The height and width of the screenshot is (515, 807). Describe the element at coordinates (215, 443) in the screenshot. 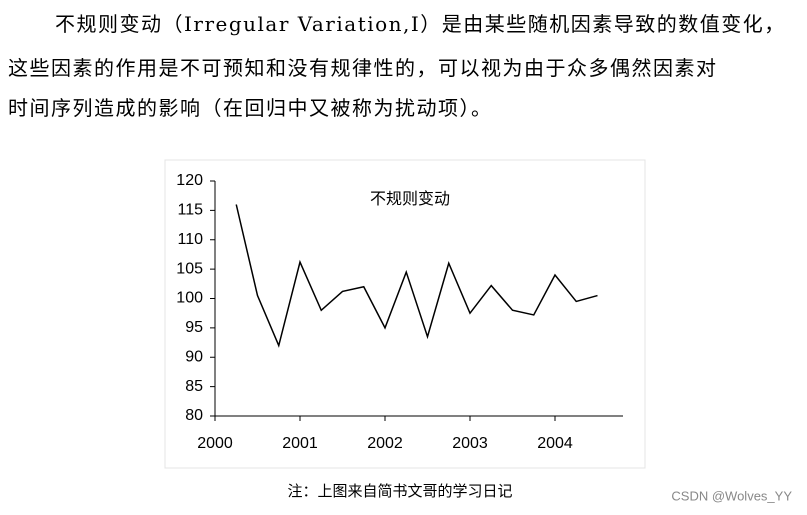

I see `x-tick-label: 2000` at that location.